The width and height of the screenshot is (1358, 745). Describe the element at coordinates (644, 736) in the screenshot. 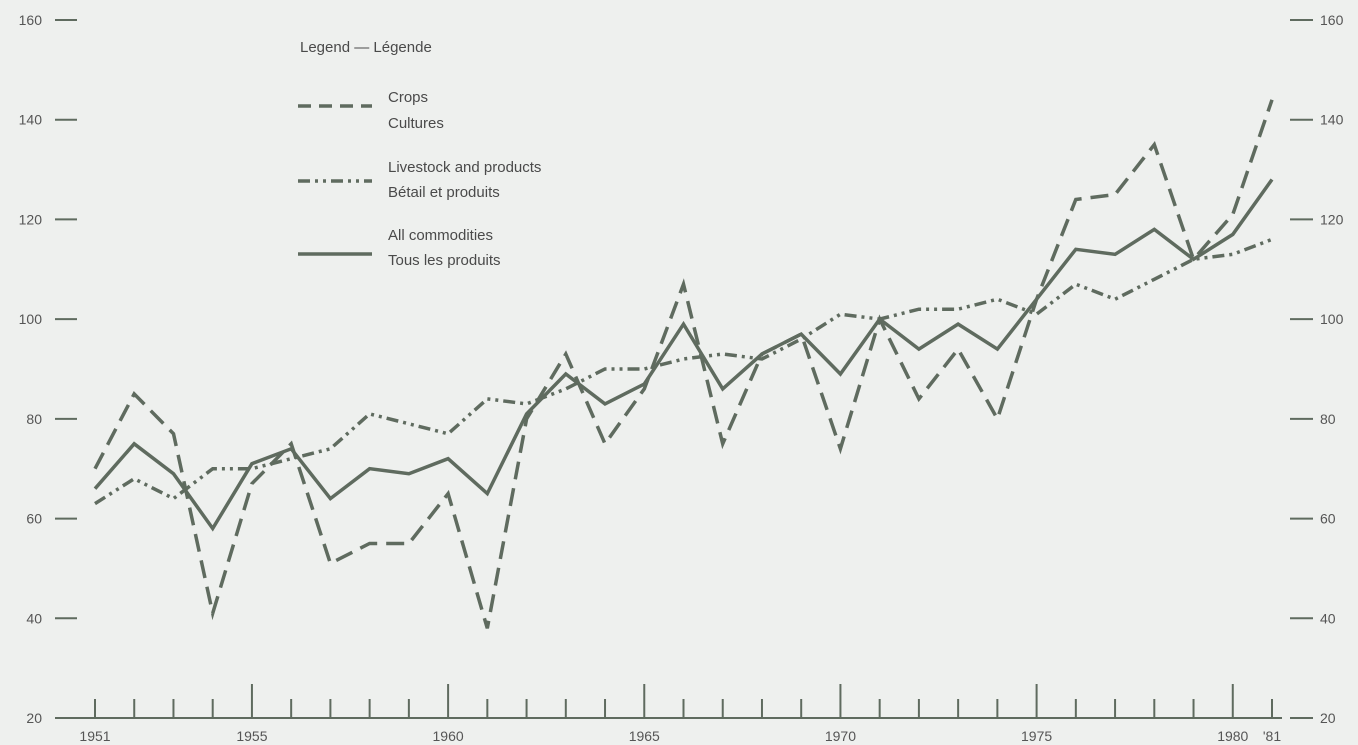

I see `x-tick-label: 1965` at that location.